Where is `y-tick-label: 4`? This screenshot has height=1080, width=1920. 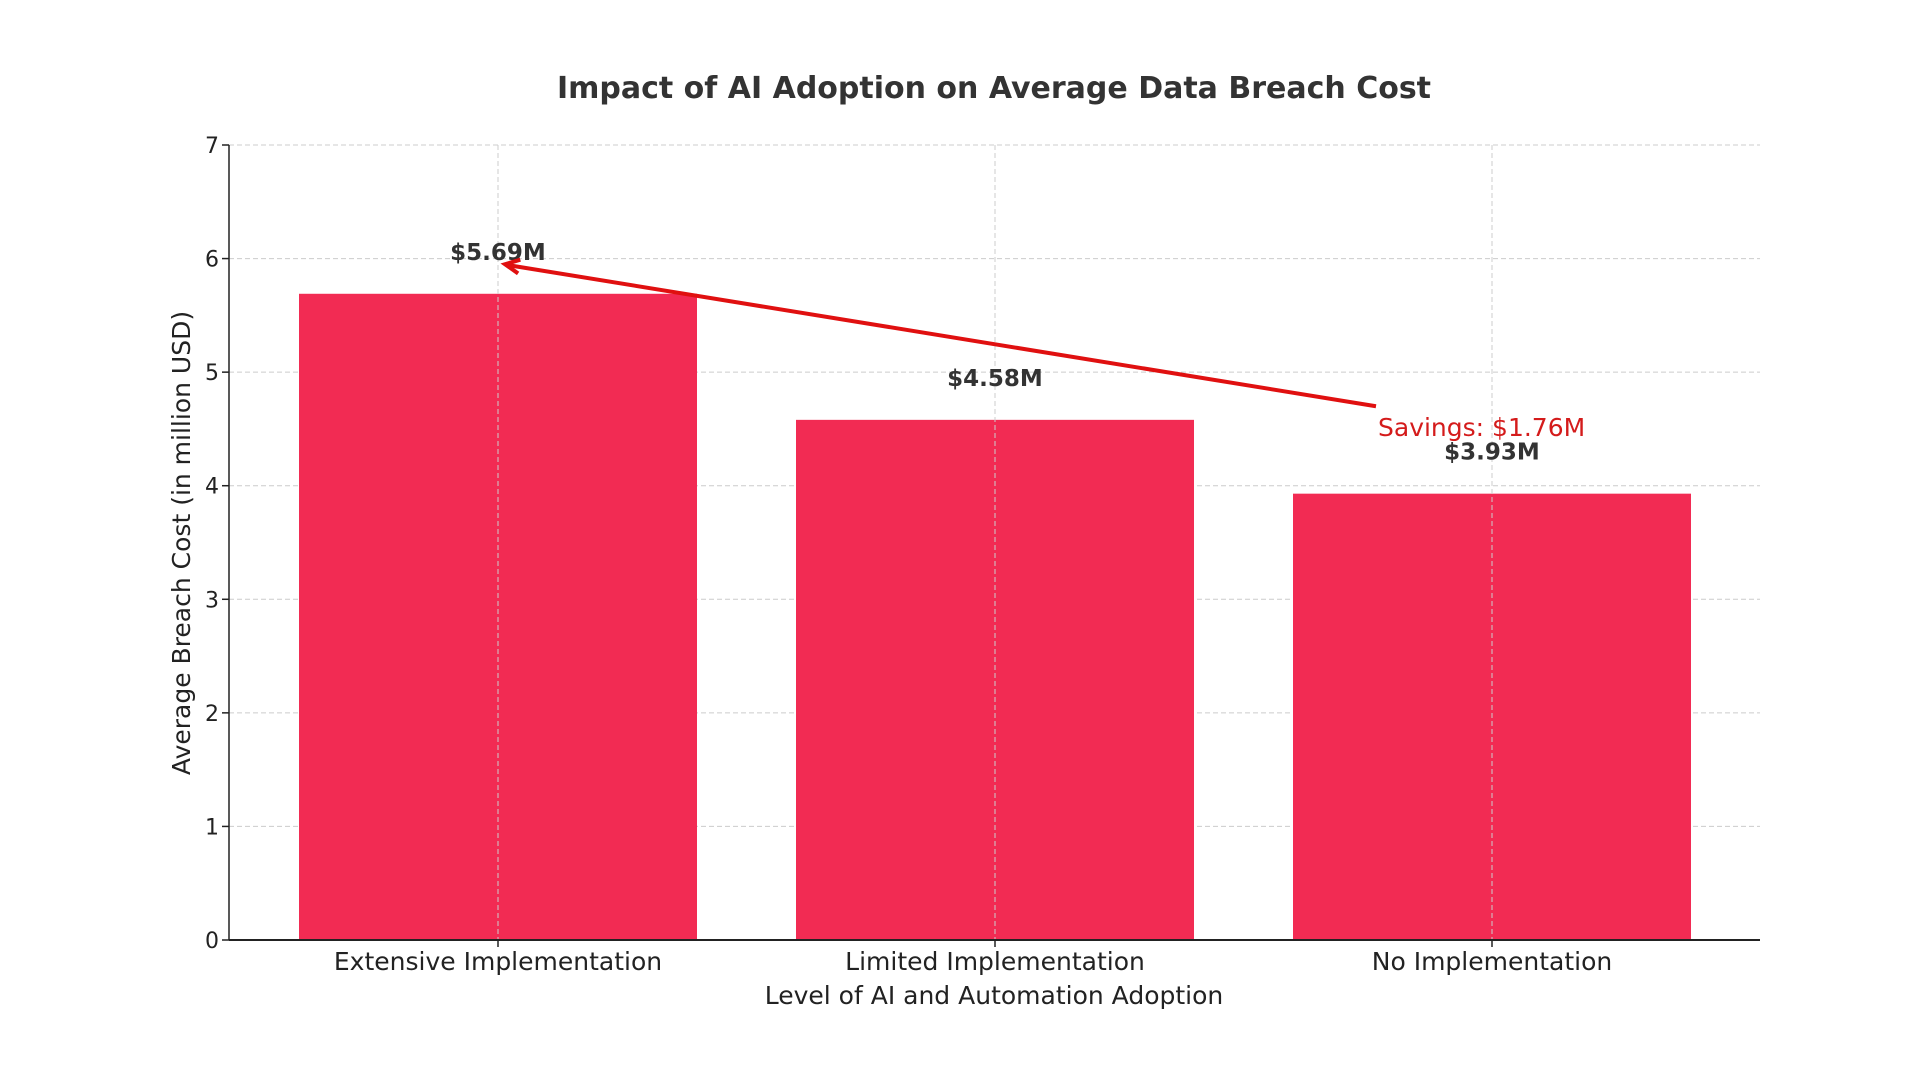
y-tick-label: 4 is located at coordinates (212, 487).